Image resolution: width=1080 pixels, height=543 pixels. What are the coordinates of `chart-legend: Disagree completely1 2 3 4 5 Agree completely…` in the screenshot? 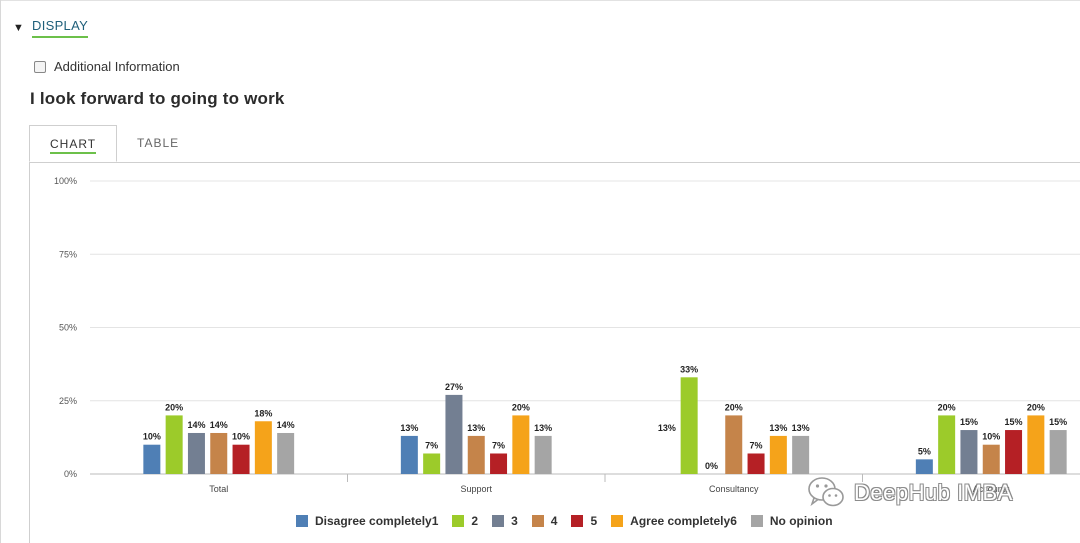 It's located at (571, 521).